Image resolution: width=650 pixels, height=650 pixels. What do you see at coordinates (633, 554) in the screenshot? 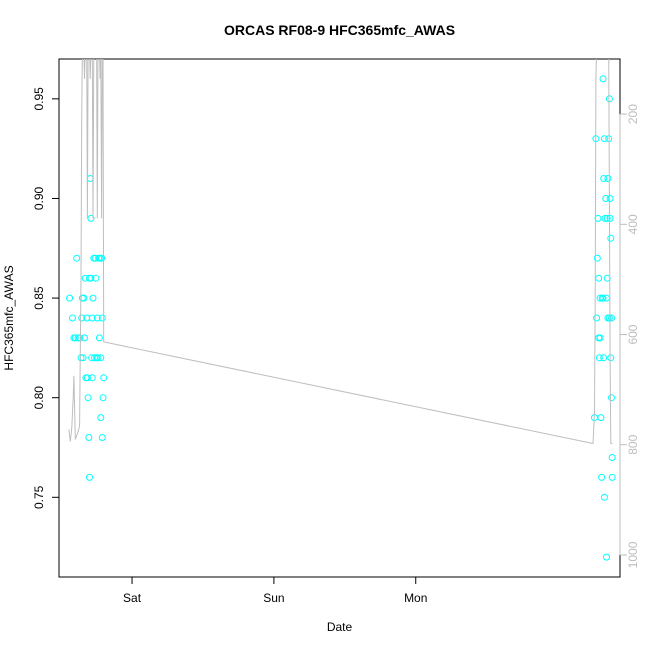
I see `y2-tick-label: 1000` at bounding box center [633, 554].